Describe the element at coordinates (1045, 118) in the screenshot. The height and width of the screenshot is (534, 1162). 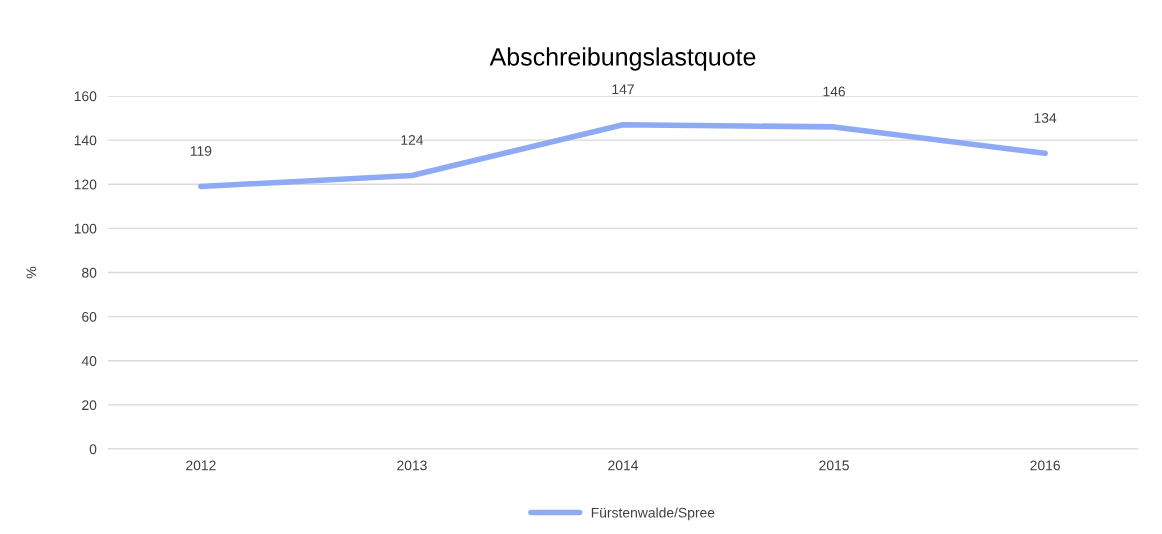
I see `data-label: 134` at that location.